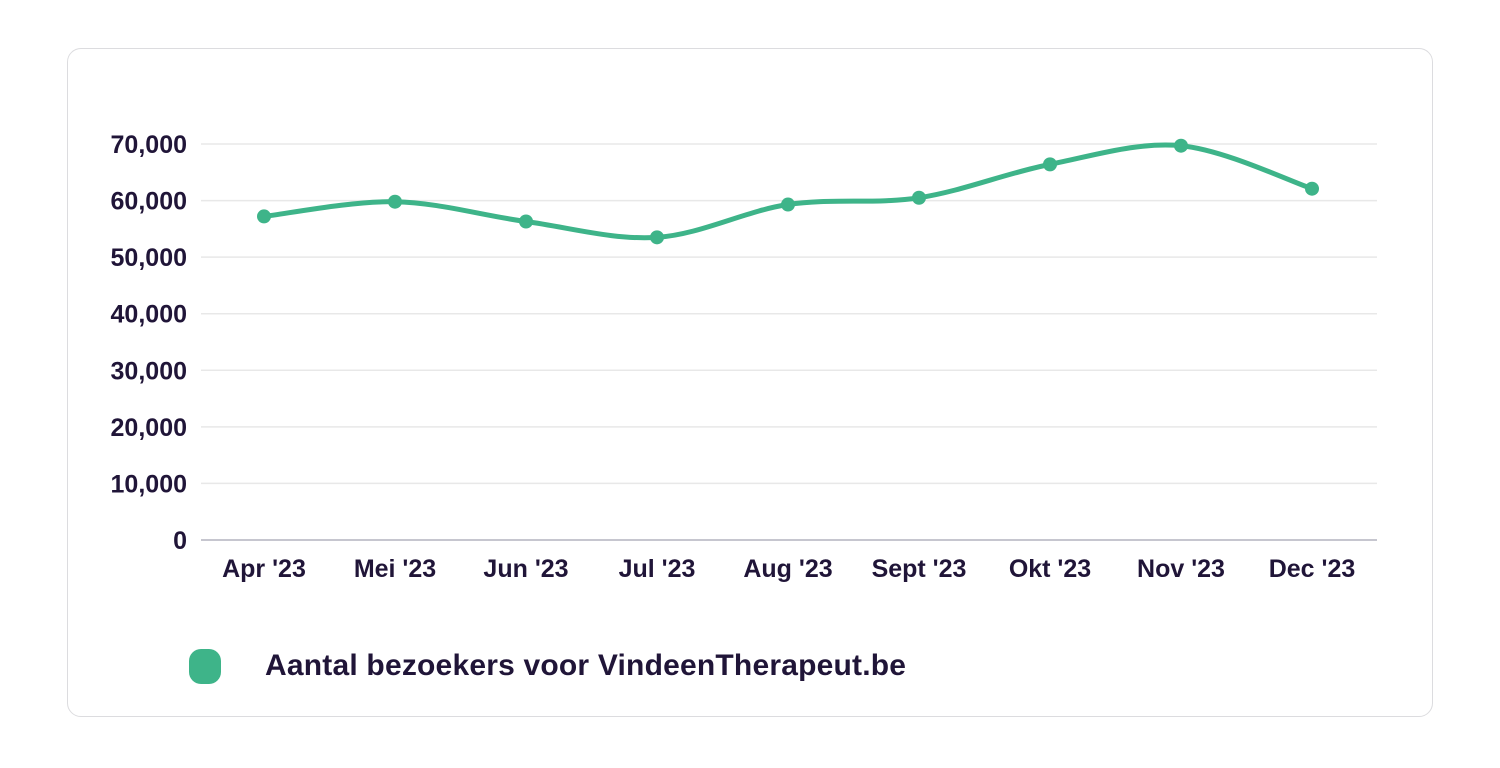 Image resolution: width=1500 pixels, height=768 pixels. What do you see at coordinates (525, 569) in the screenshot?
I see `x-tick-label: Jun '23` at bounding box center [525, 569].